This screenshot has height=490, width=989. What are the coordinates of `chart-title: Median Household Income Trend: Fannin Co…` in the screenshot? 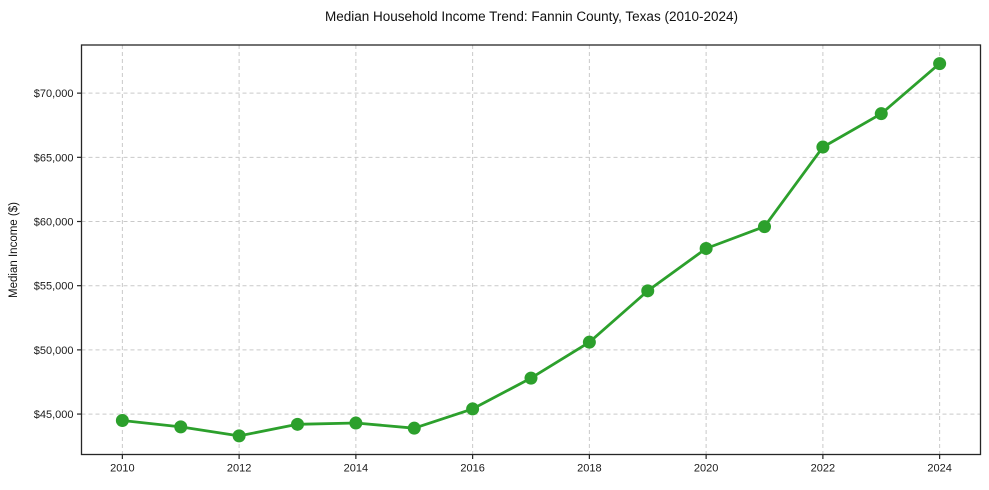 It's located at (531, 16).